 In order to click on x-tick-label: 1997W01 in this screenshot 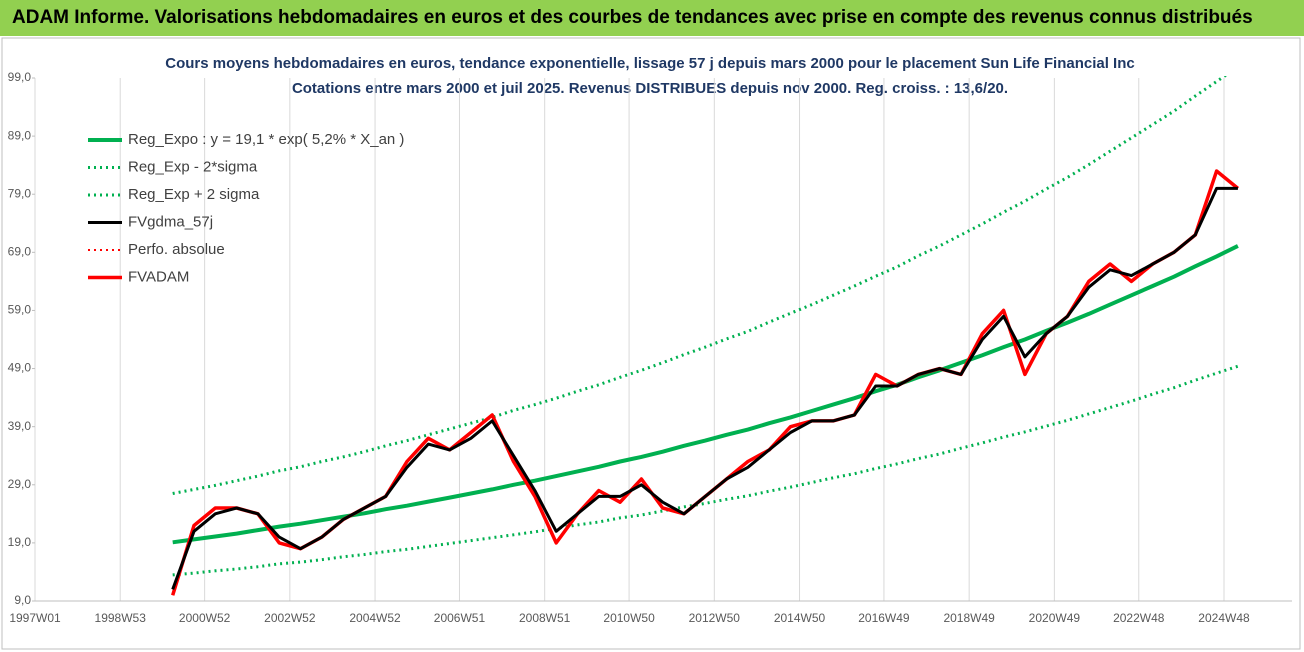, I will do `click(35, 618)`.